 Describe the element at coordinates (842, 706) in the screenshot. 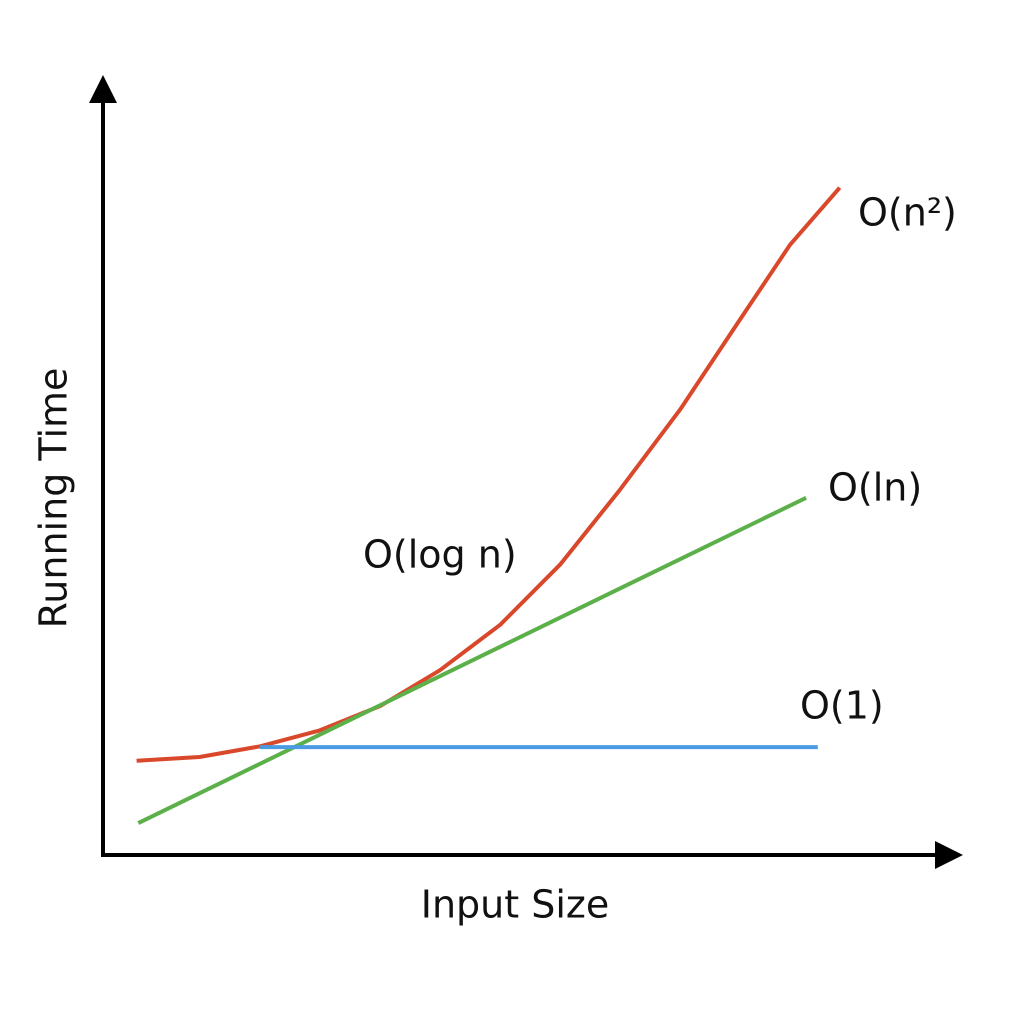

I see `series-label: O(1)` at that location.